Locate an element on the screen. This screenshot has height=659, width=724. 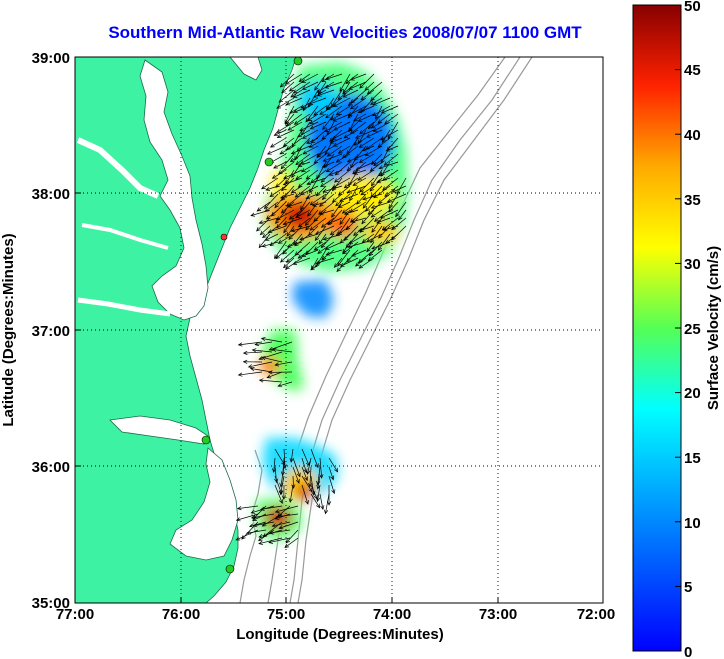
x-axis-label: Longitude (Degrees:Minutes) is located at coordinates (340, 634).